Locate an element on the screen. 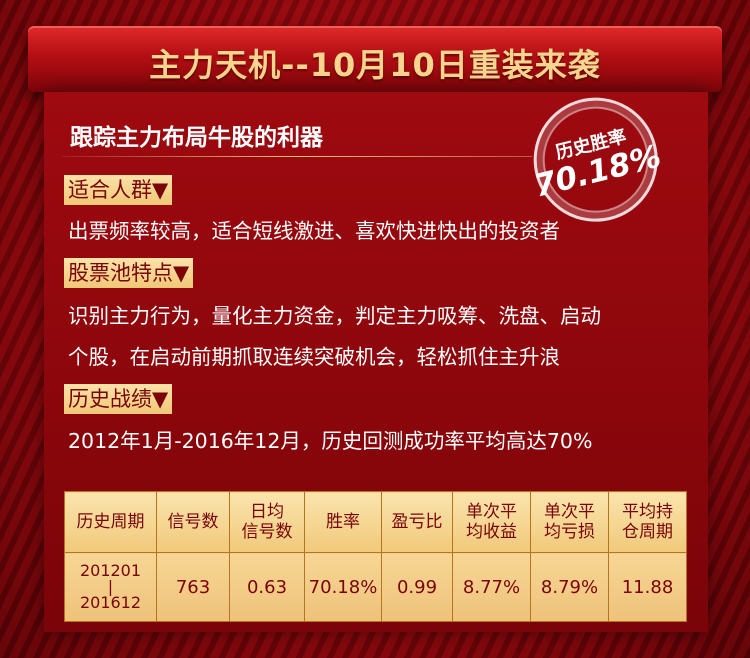 This screenshot has width=750, height=658. title-banner: 主力天机--10月10日重装来袭 is located at coordinates (375, 59).